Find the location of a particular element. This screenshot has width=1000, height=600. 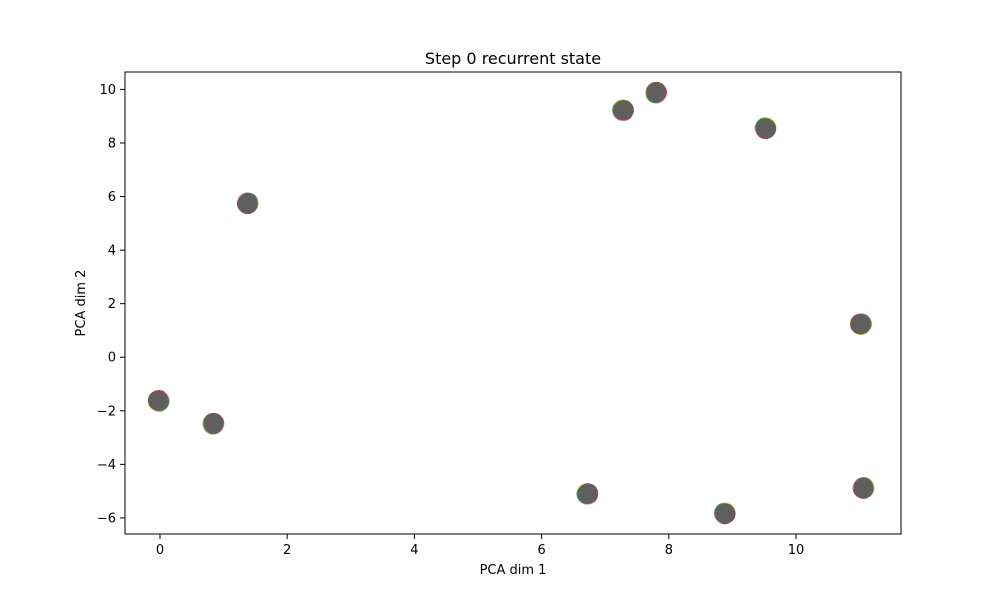

y-tick-label: −6 is located at coordinates (106, 518).